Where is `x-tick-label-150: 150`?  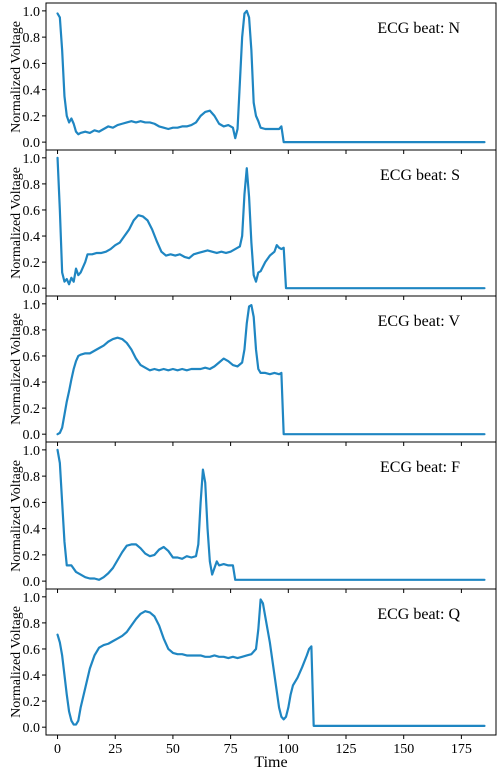
x-tick-label-150: 150 is located at coordinates (403, 749).